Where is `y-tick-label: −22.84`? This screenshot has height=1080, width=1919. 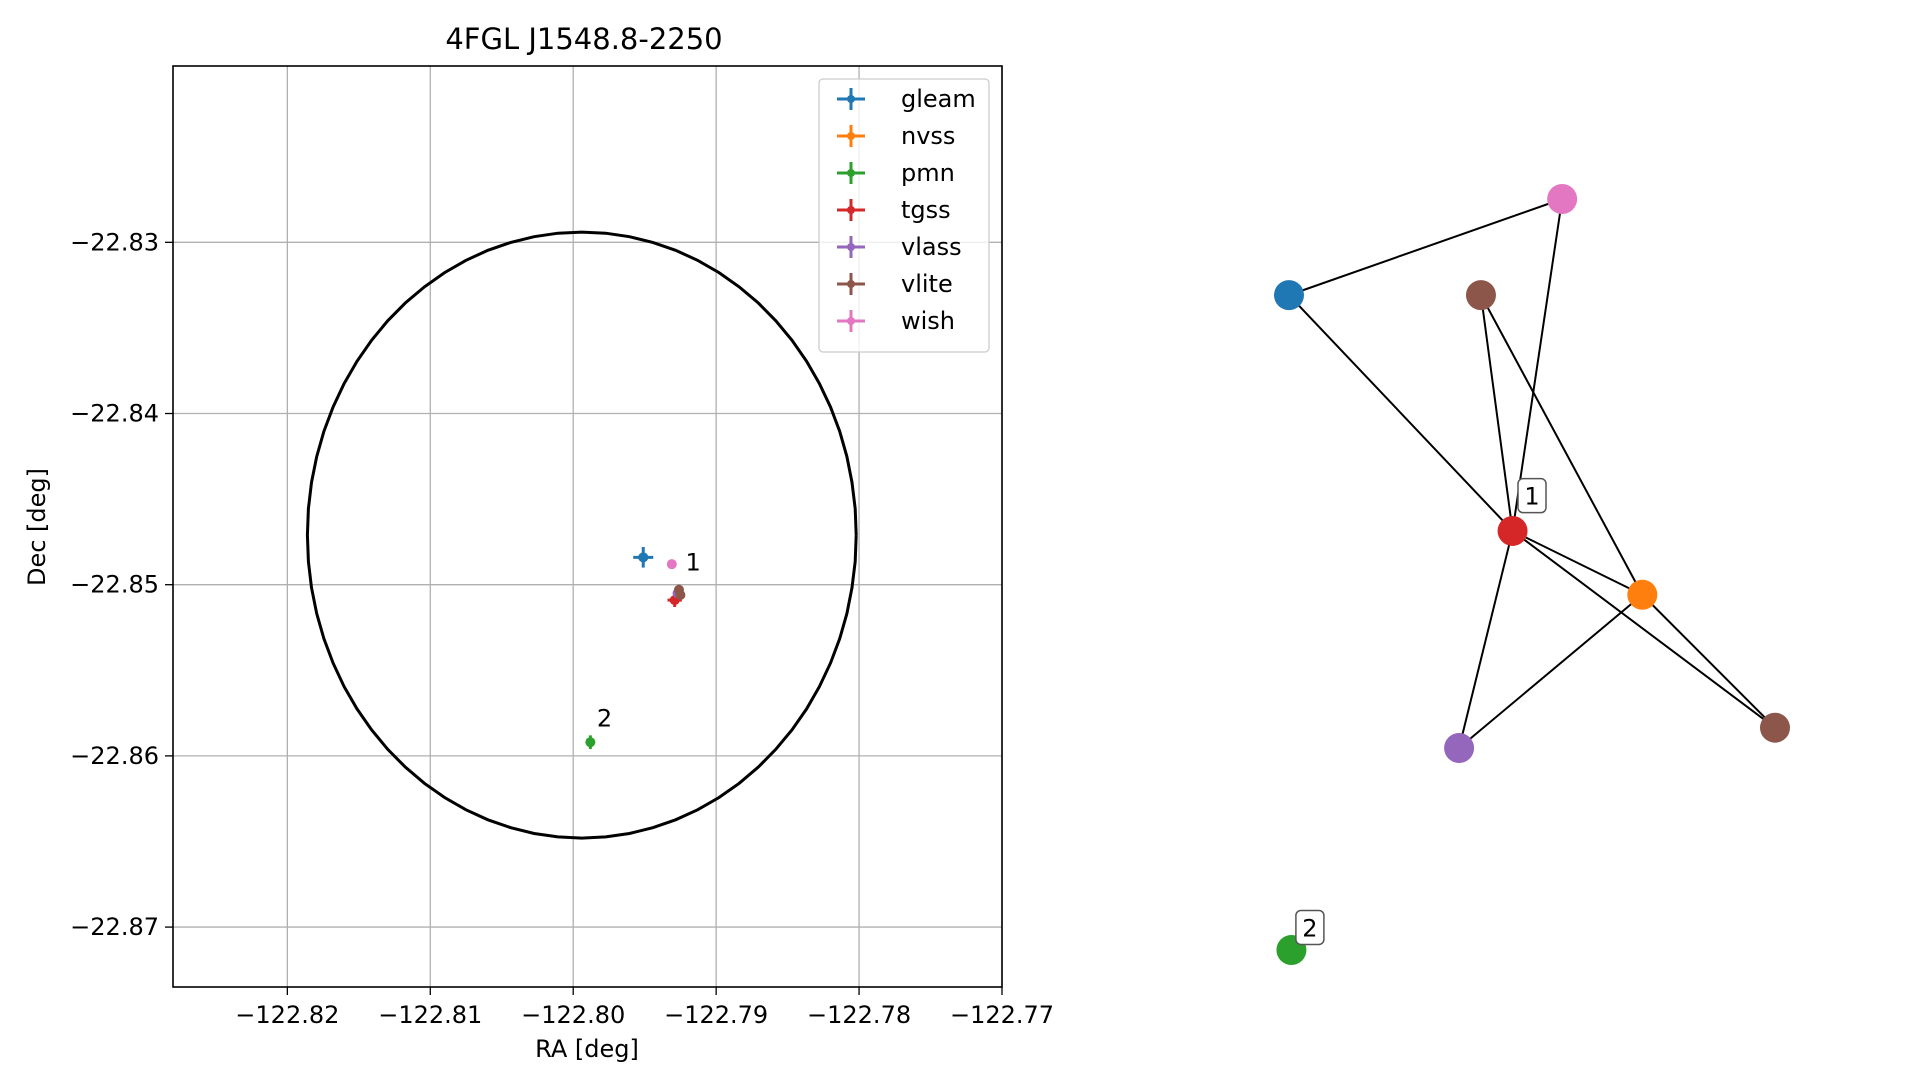 y-tick-label: −22.84 is located at coordinates (114, 414).